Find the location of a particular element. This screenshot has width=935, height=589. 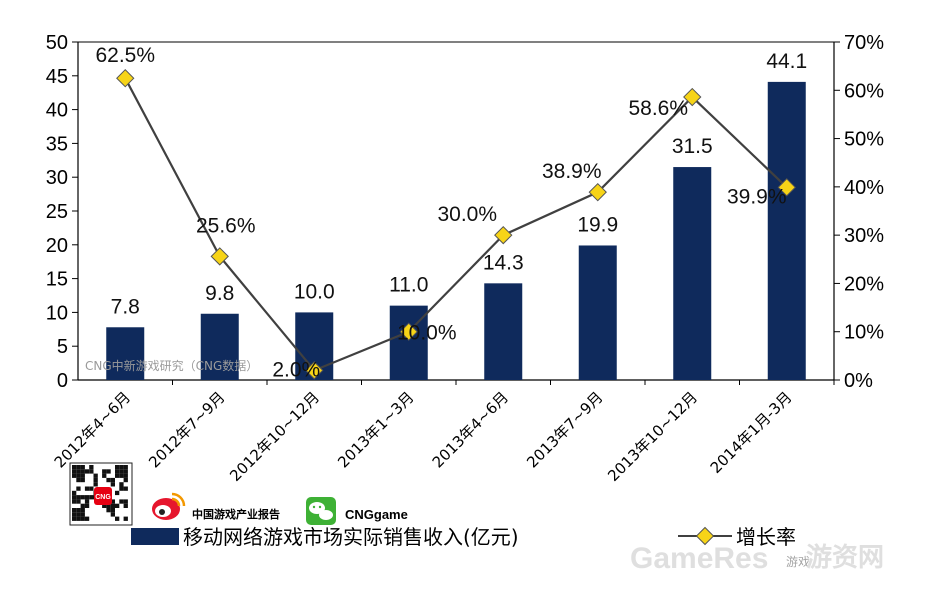

x-tick-label: 2013年7~9月 is located at coordinates (564, 429).